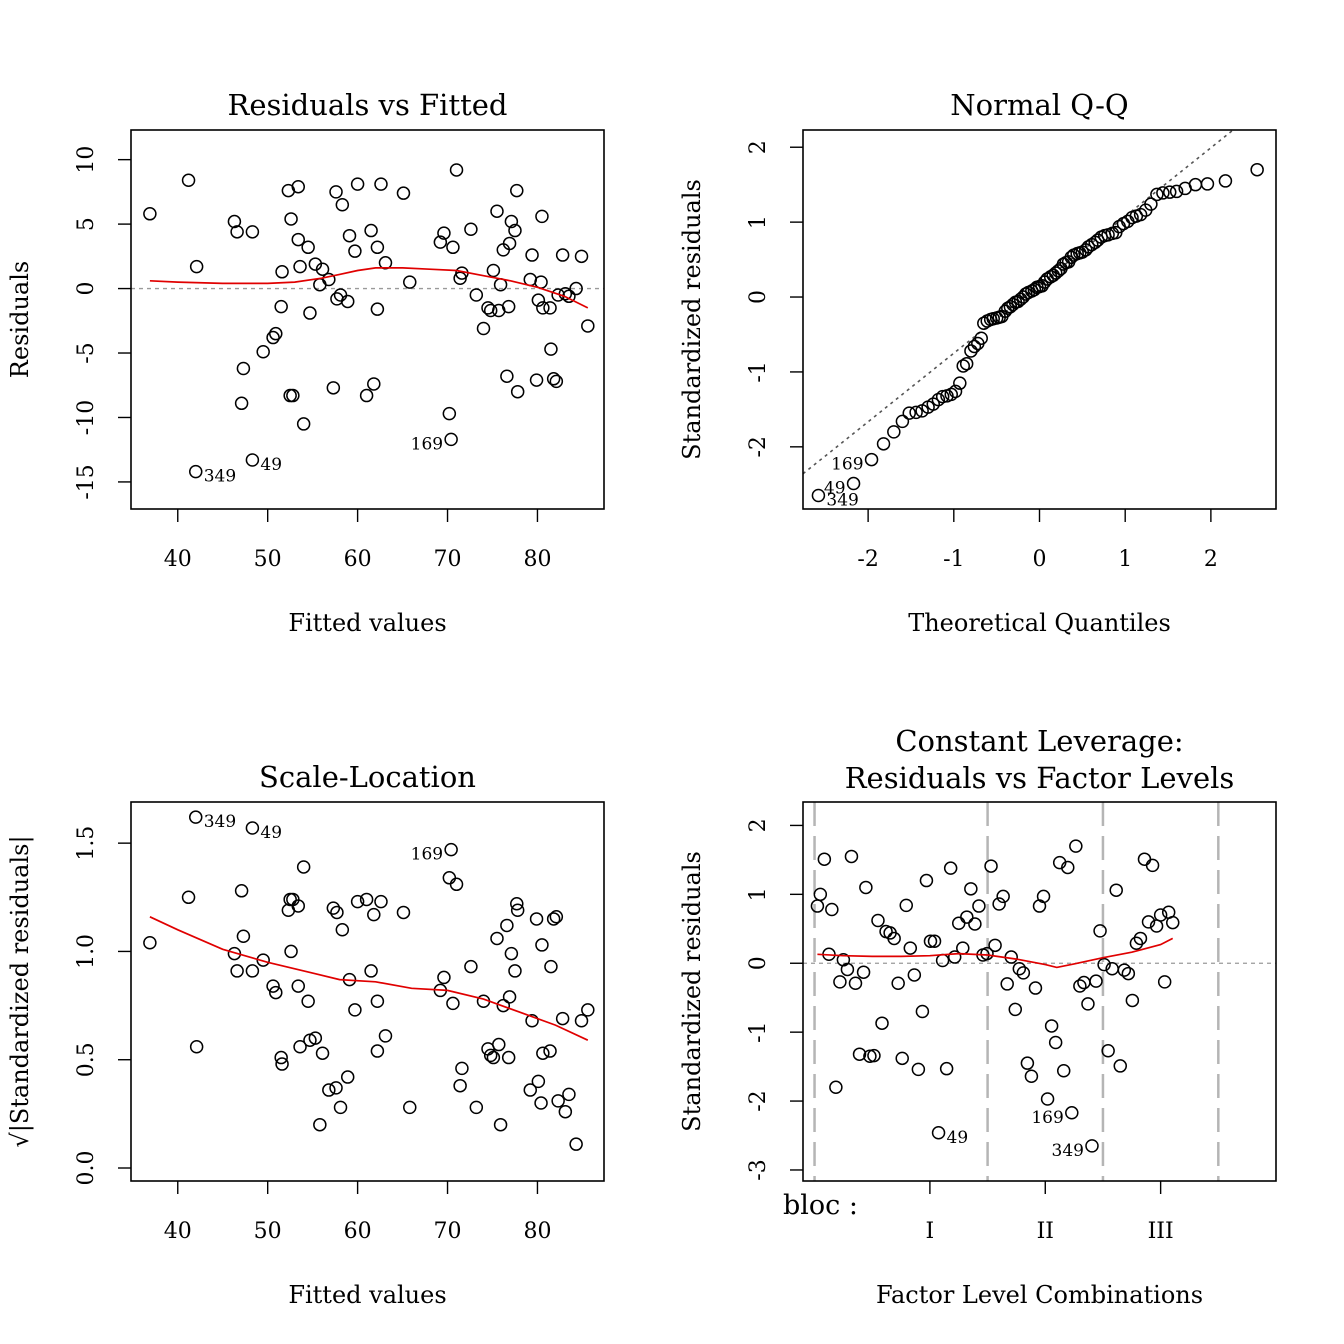  What do you see at coordinates (1039, 991) in the screenshot?
I see `plot-region` at bounding box center [1039, 991].